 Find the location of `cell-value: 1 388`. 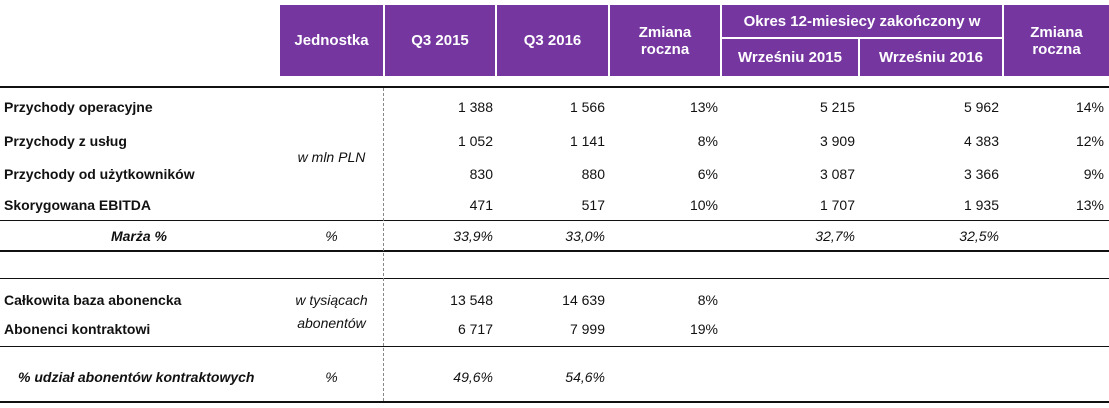

cell-value: 1 388 is located at coordinates (475, 107).